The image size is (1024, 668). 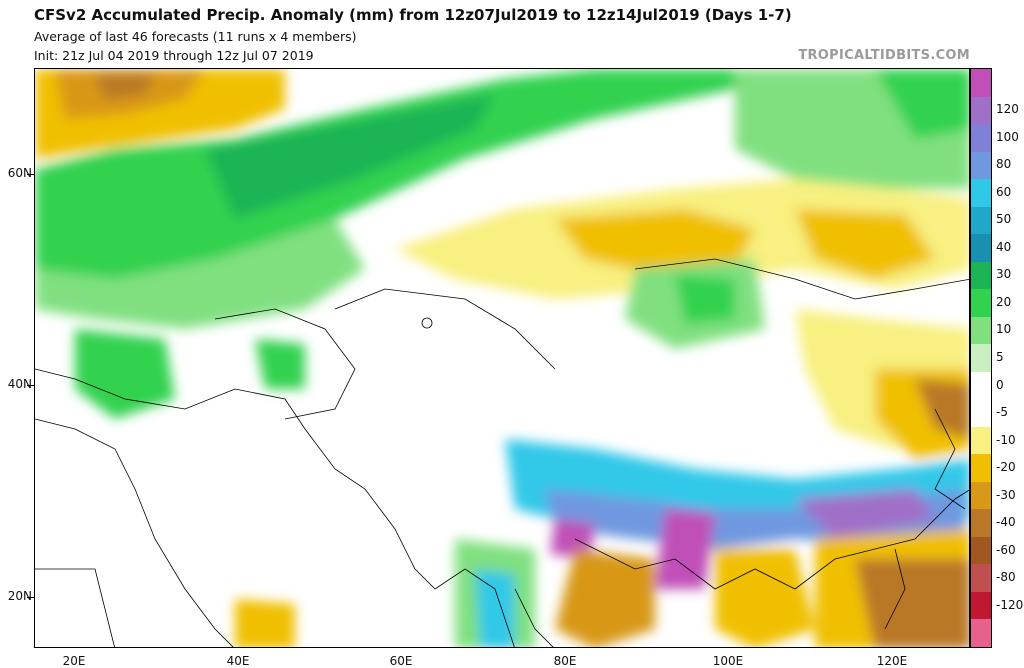 What do you see at coordinates (1006, 439) in the screenshot?
I see `colorbar-label: -10` at bounding box center [1006, 439].